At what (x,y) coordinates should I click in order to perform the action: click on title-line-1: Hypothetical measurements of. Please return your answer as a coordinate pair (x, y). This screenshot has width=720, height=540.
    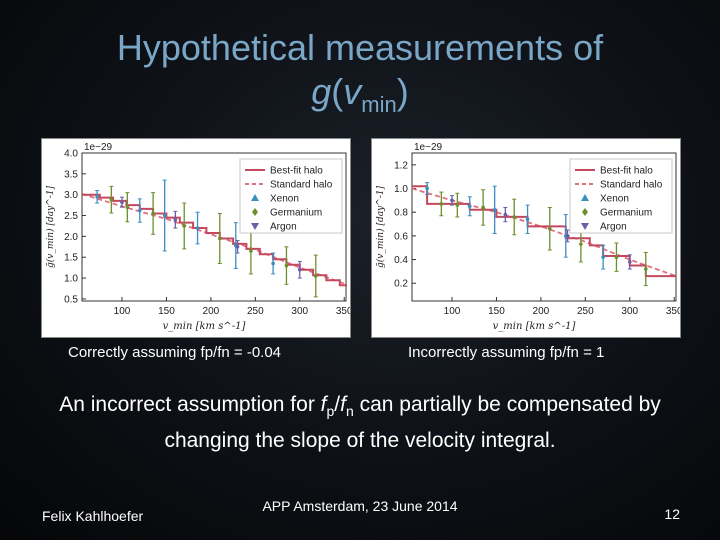
    Looking at the image, I should click on (360, 47).